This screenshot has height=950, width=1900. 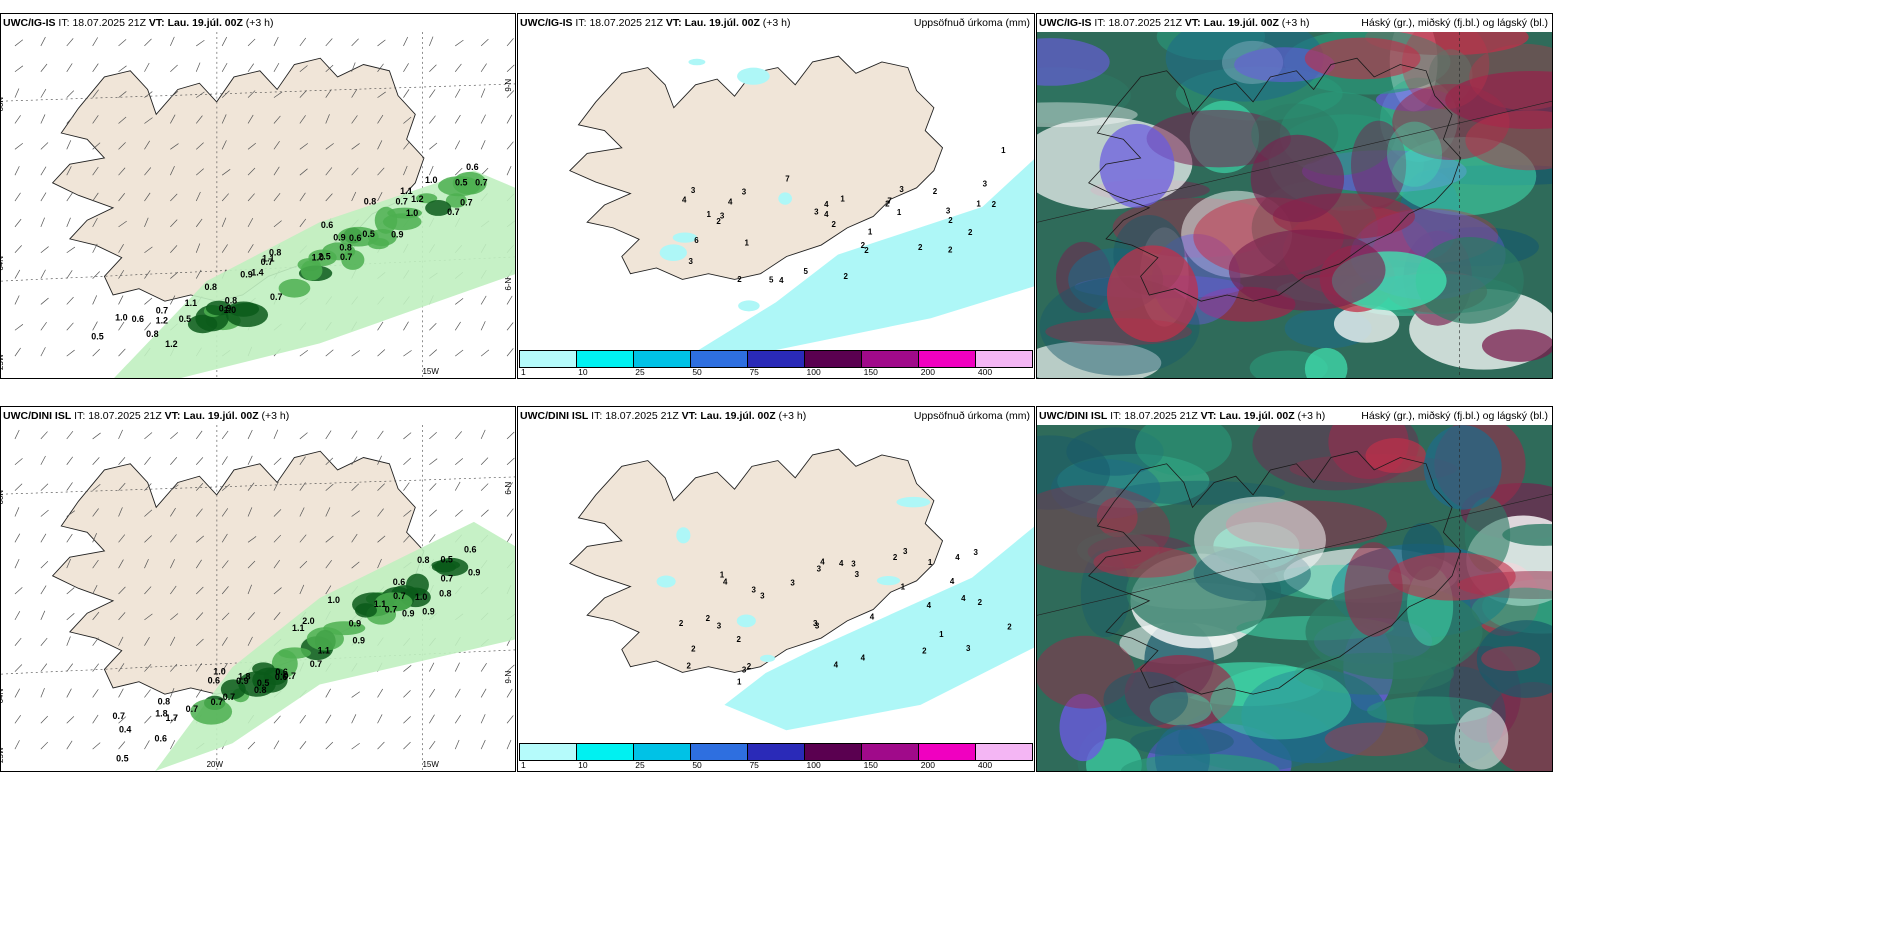 What do you see at coordinates (211, 287) in the screenshot?
I see `gust-value-label: 0.8` at bounding box center [211, 287].